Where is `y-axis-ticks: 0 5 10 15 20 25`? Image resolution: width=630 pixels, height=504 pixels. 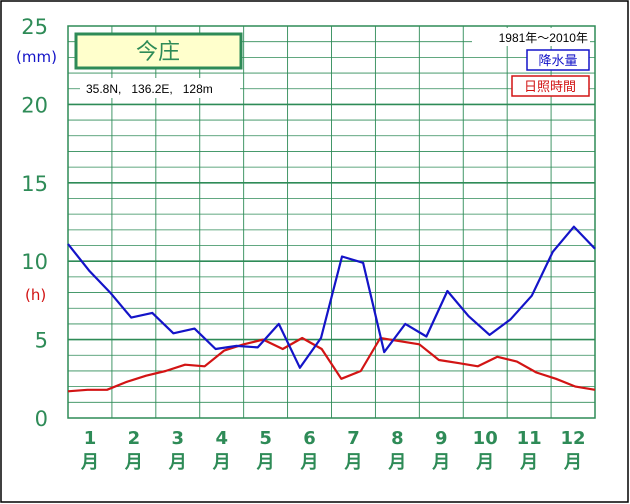 y-axis-ticks: 0 5 10 15 20 25 is located at coordinates (34, 223).